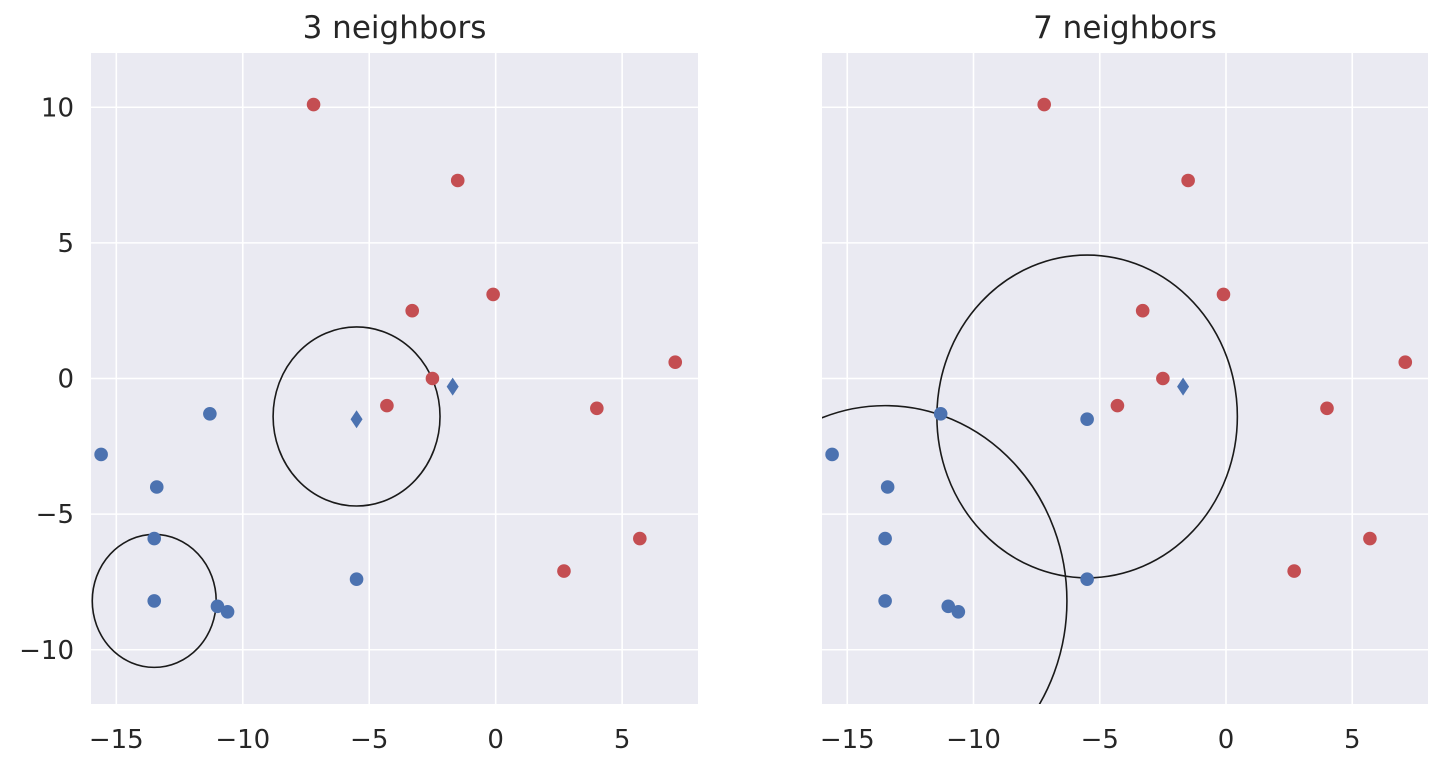  What do you see at coordinates (57, 108) in the screenshot?
I see `y-tick-label: 10` at bounding box center [57, 108].